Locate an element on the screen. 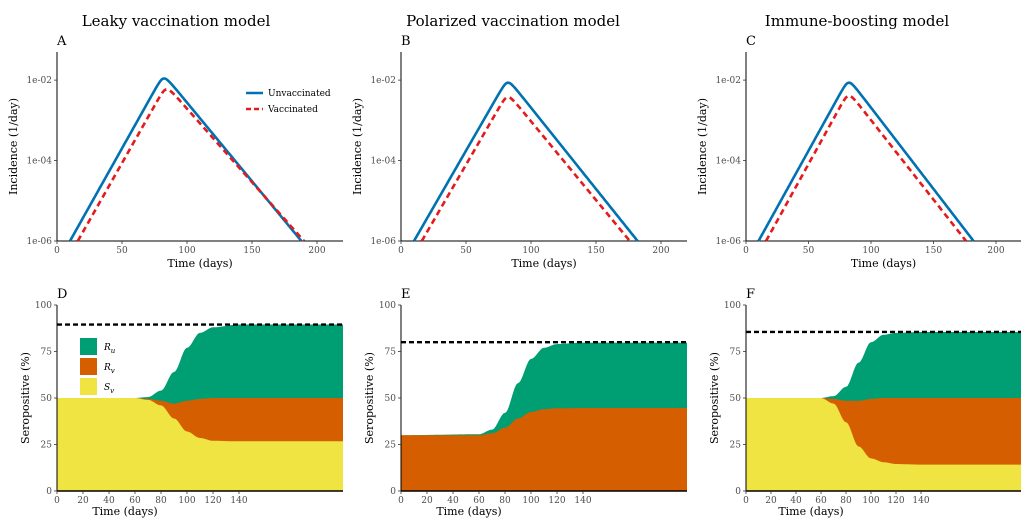 This screenshot has height=521, width=1024. legend-label-Sv: Sv is located at coordinates (109, 389).